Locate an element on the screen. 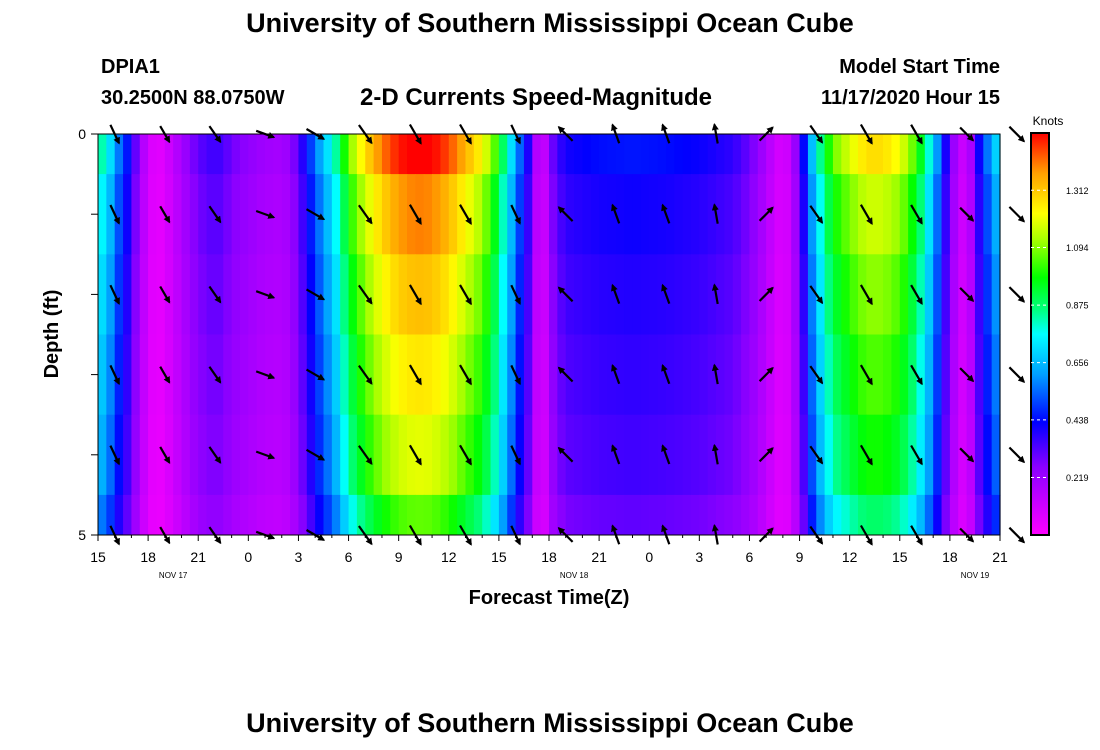 This screenshot has width=1100, height=750. date-label: NOV 17 is located at coordinates (173, 575).